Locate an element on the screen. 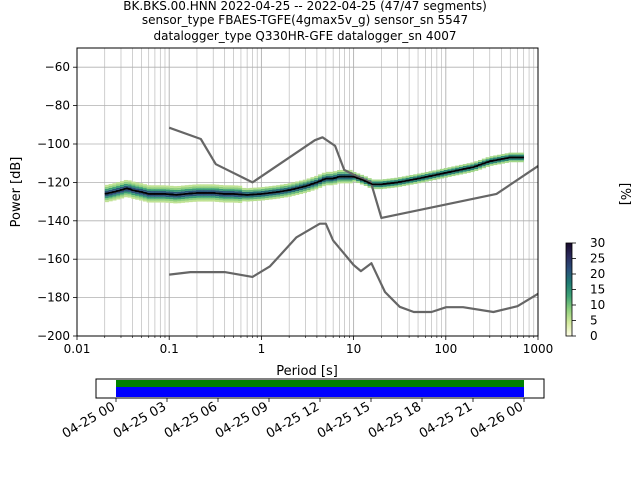 The width and height of the screenshot is (640, 480). x-tick-label: 0.1 is located at coordinates (169, 349).